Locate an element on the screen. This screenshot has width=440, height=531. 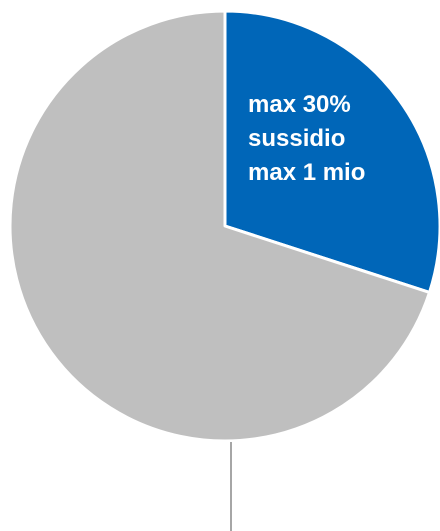
slice-label-line-2: sussidio is located at coordinates (296, 138).